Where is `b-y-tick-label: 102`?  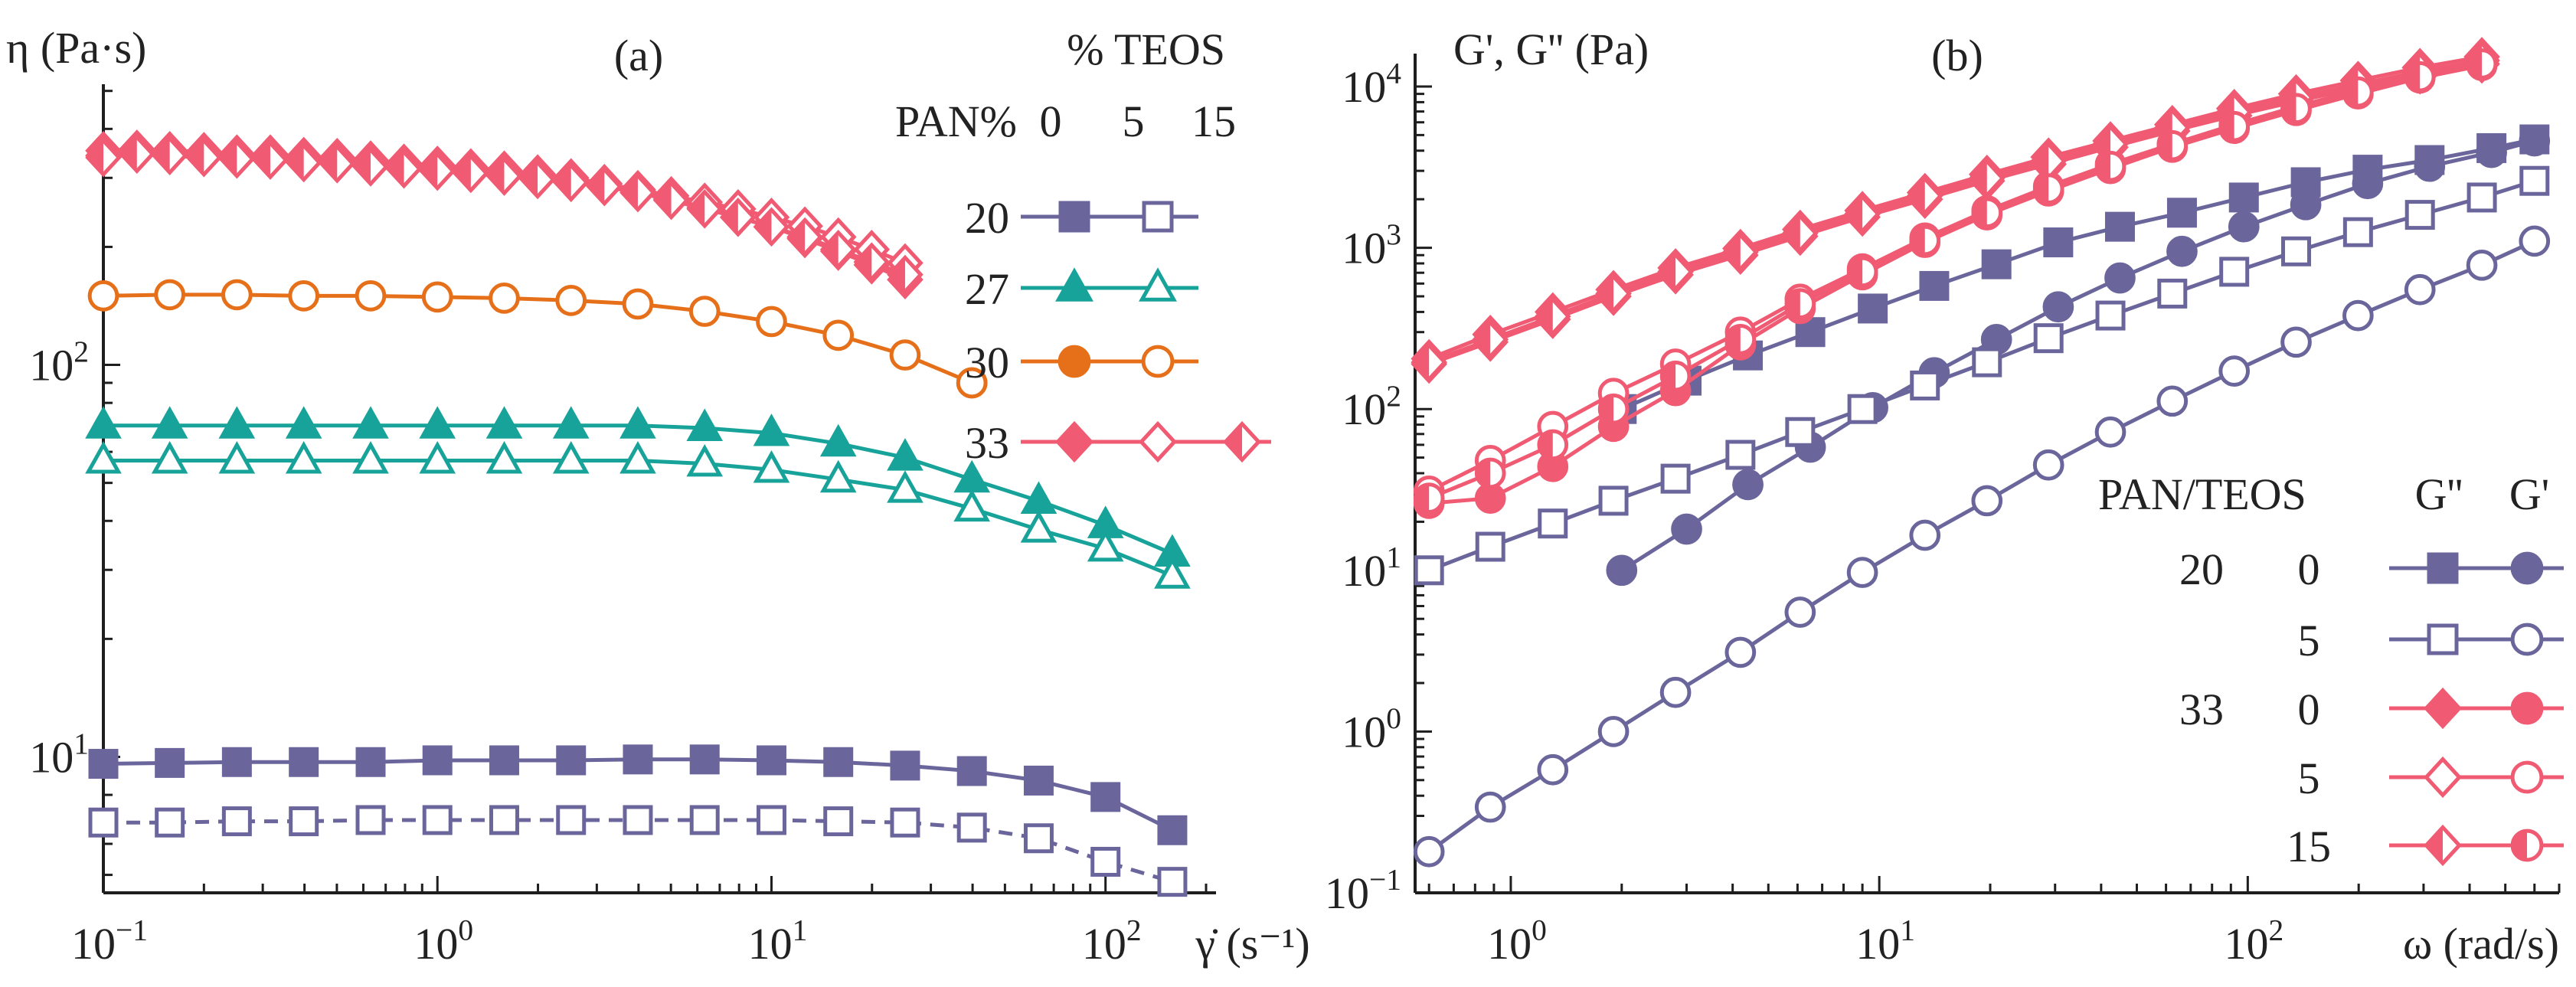 b-y-tick-label: 102 is located at coordinates (1371, 406).